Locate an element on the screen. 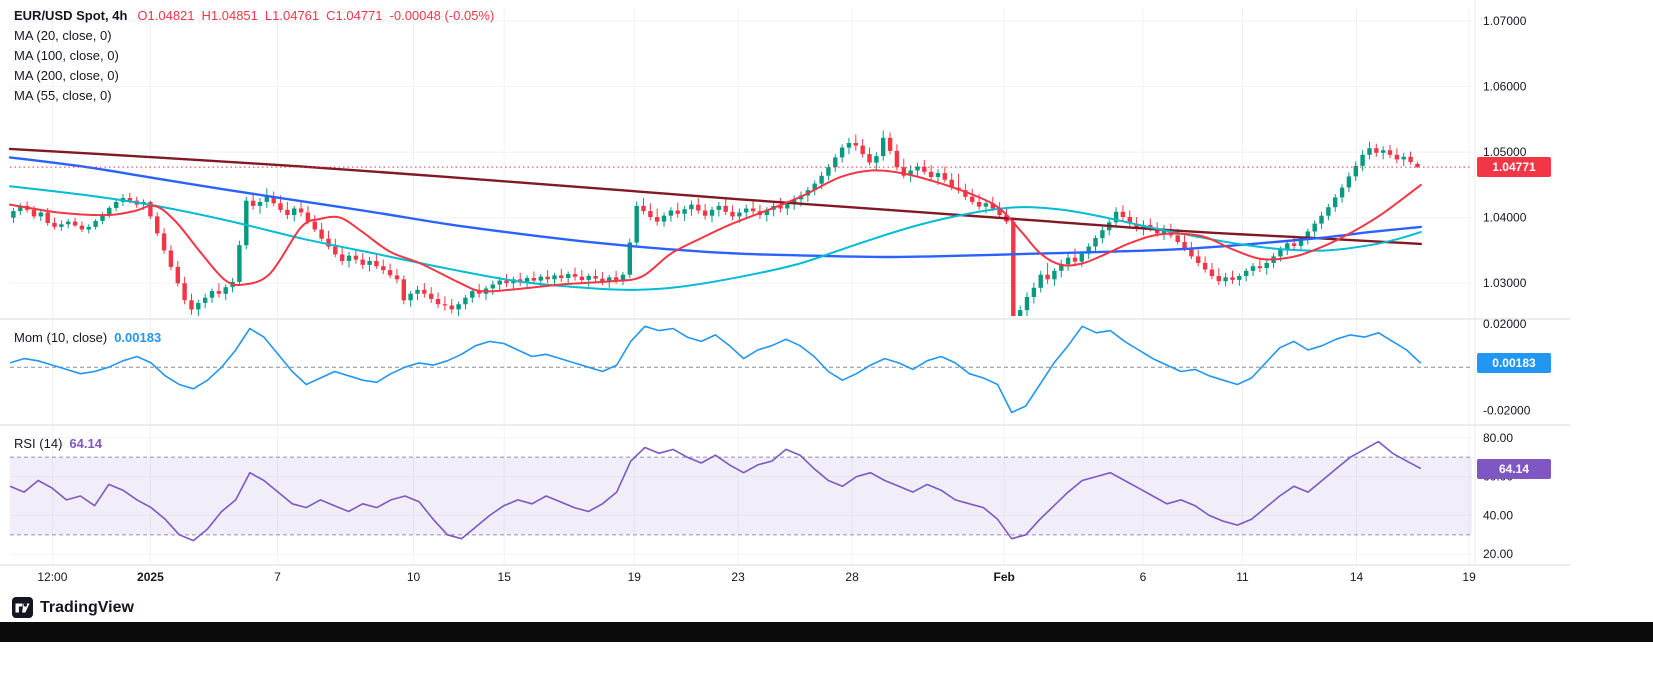  svg-text: 2025 is located at coordinates (150, 577).